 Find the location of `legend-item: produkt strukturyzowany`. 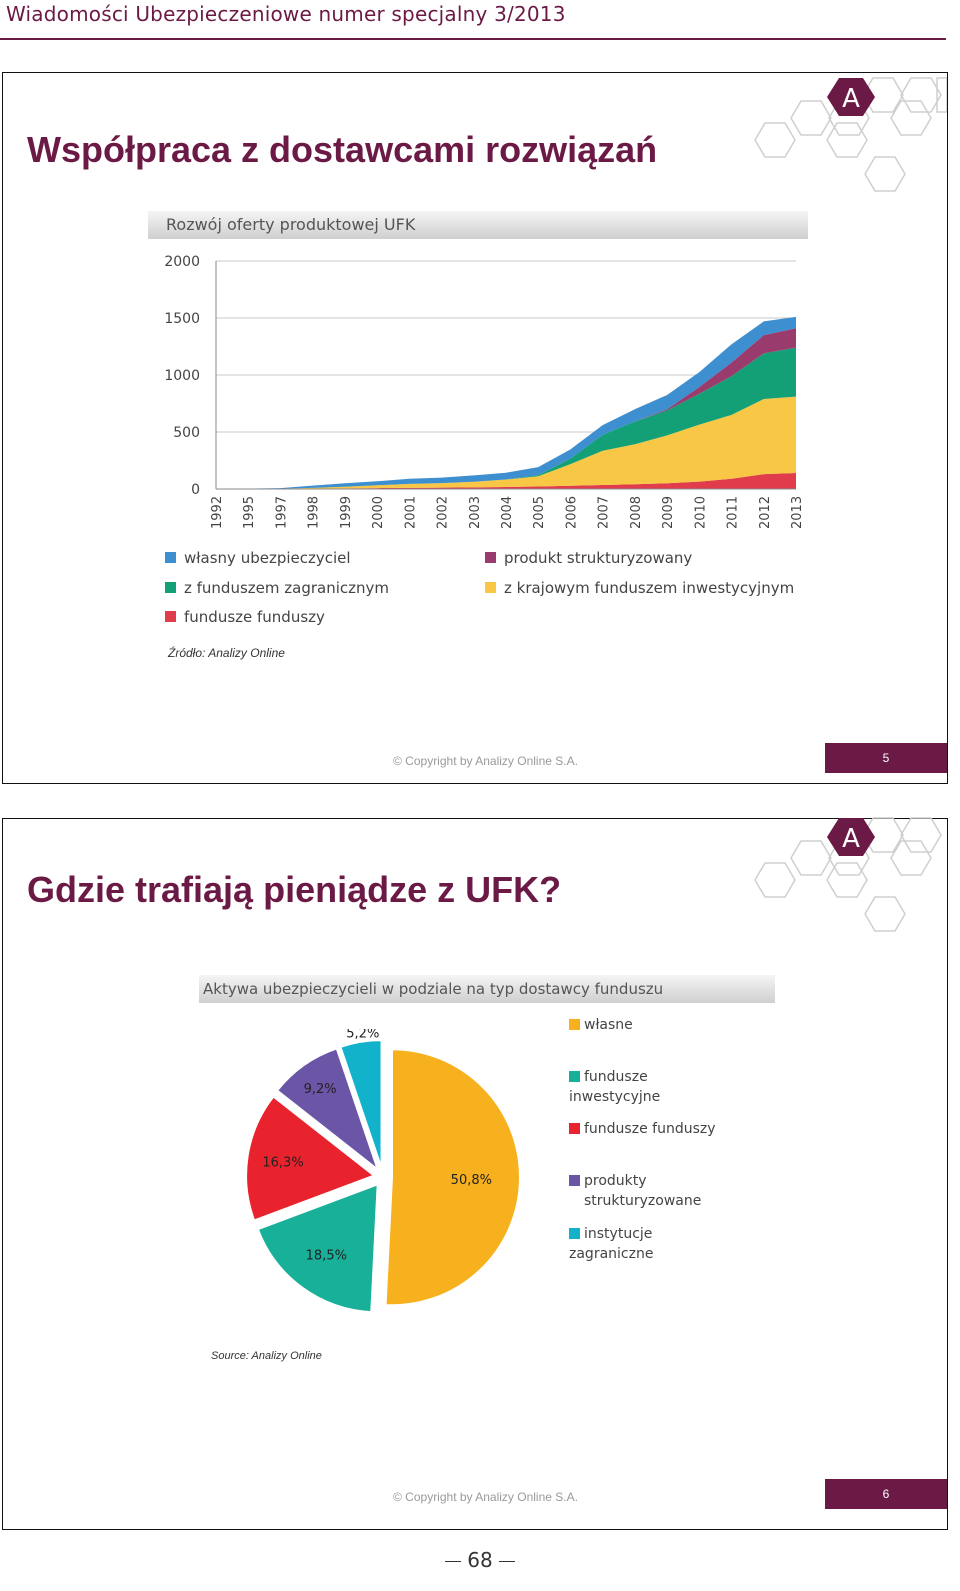

legend-item: produkt strukturyzowany is located at coordinates (588, 558).